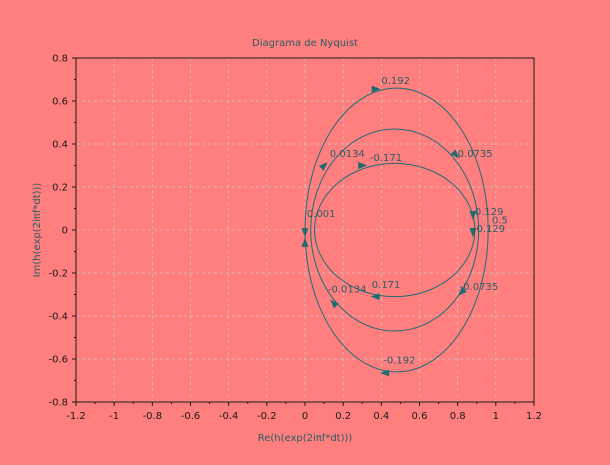 Image resolution: width=610 pixels, height=465 pixels. Describe the element at coordinates (60, 102) in the screenshot. I see `y-tick-label: 0.6` at that location.